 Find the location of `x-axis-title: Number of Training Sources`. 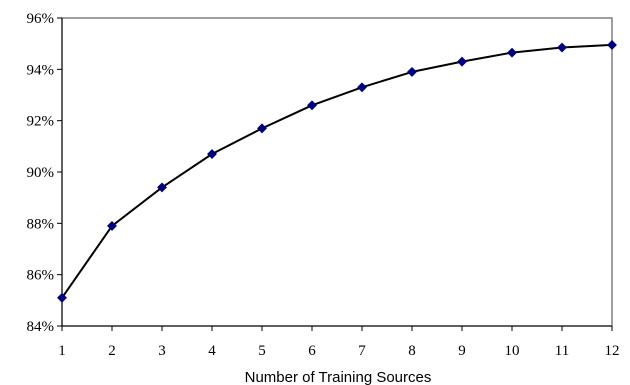

x-axis-title: Number of Training Sources is located at coordinates (338, 377).